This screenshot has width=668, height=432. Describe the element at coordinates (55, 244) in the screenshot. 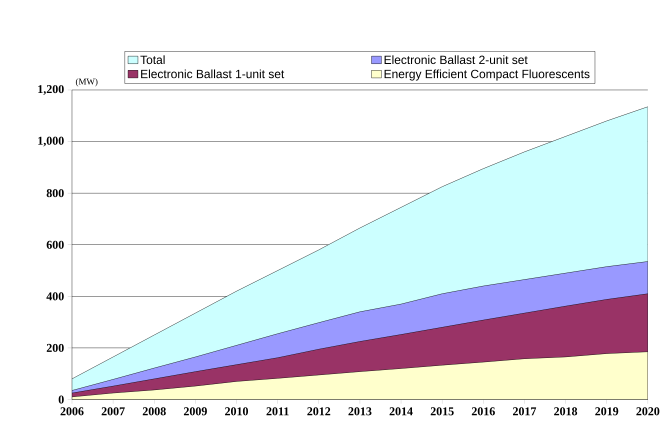

I see `y-tick-label: 600` at that location.